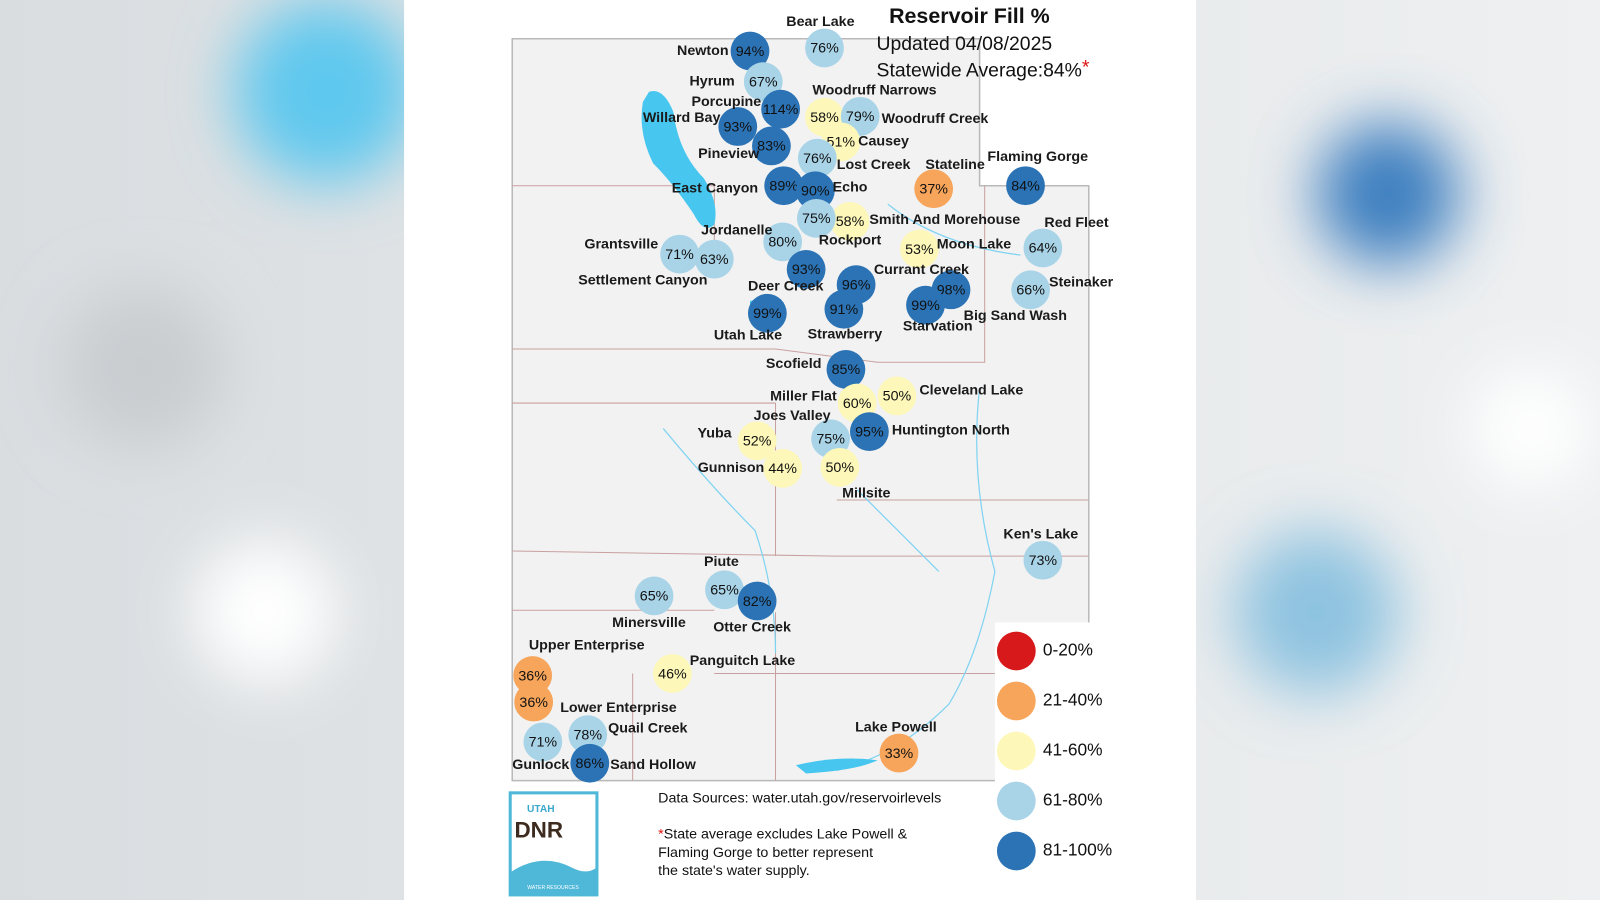 The image size is (1600, 900). I want to click on asterisk: *, so click(1086, 67).